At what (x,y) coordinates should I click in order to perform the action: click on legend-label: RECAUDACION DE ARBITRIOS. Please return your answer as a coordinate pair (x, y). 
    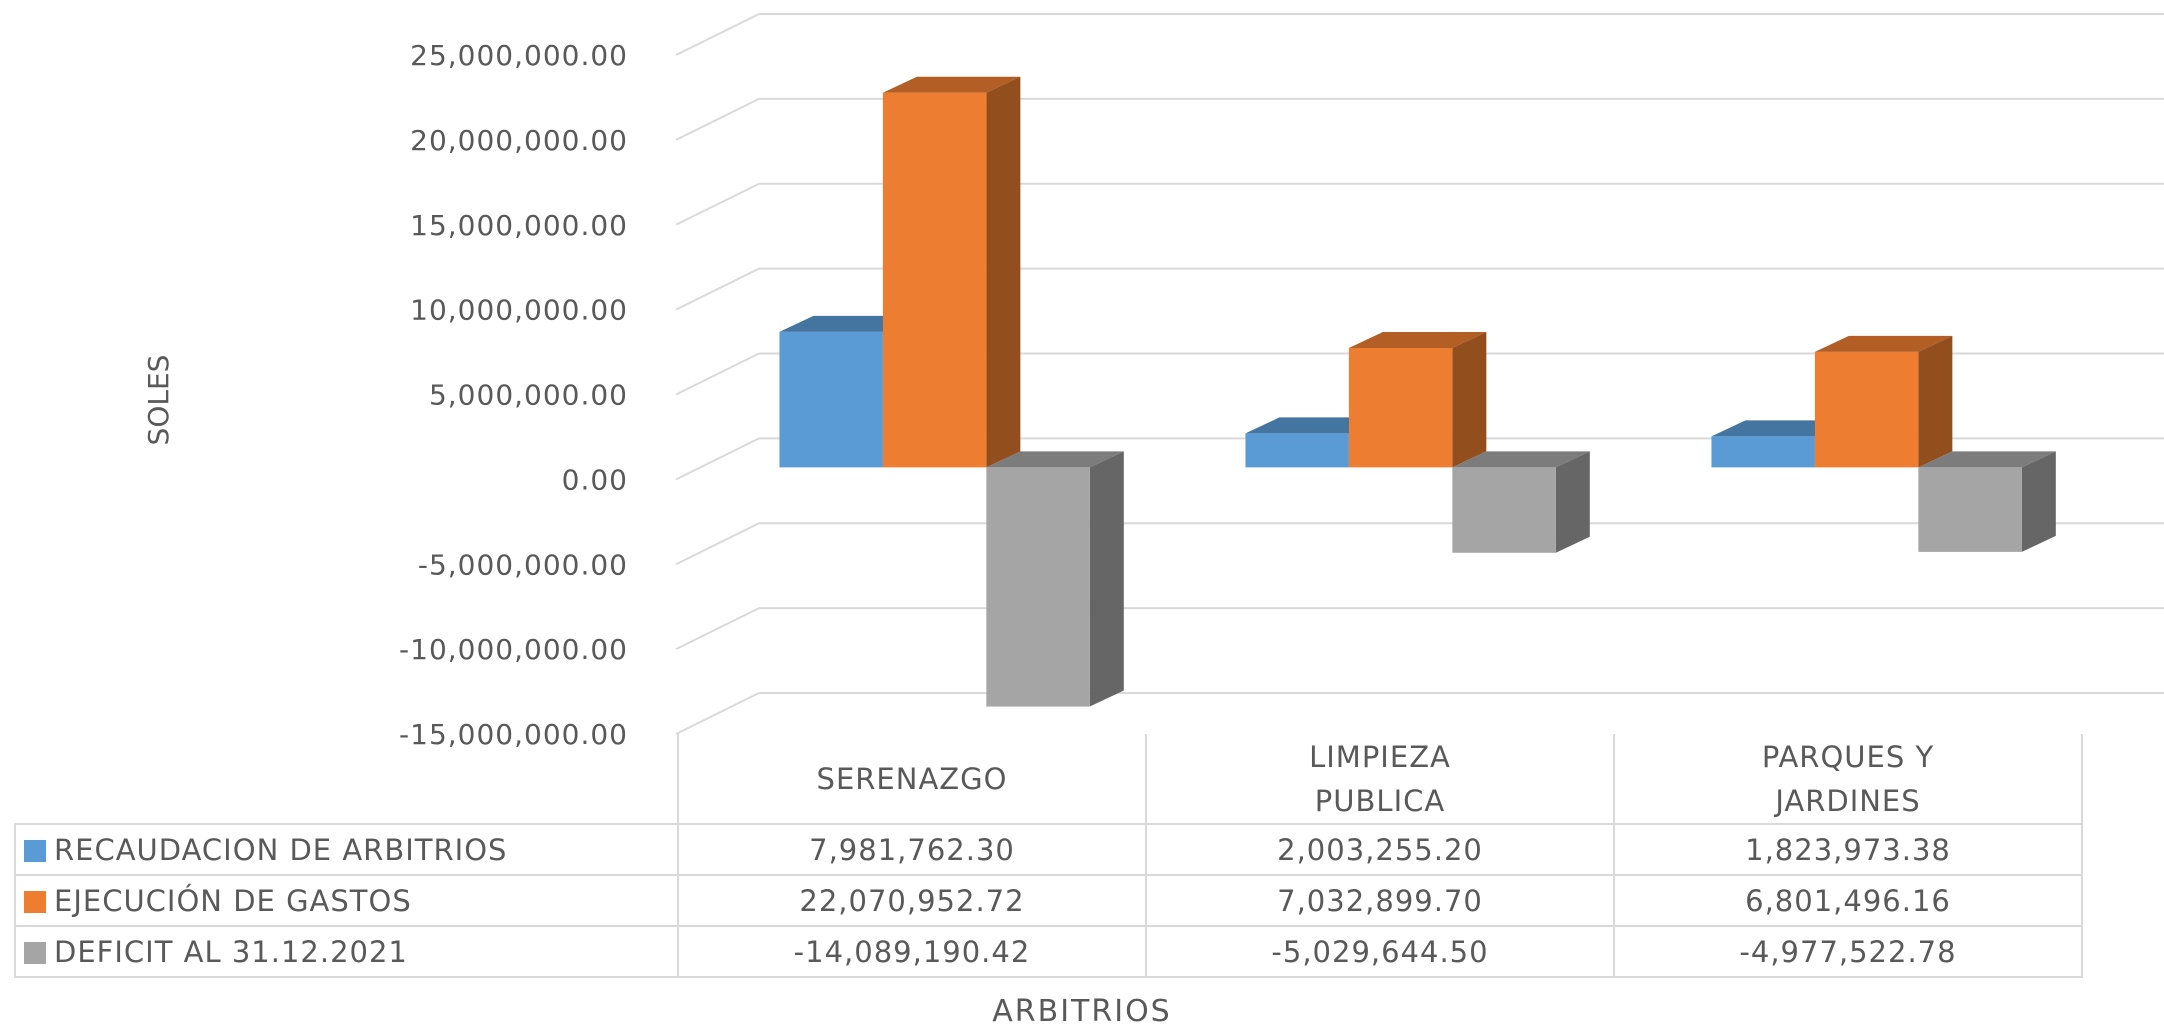
    Looking at the image, I should click on (281, 849).